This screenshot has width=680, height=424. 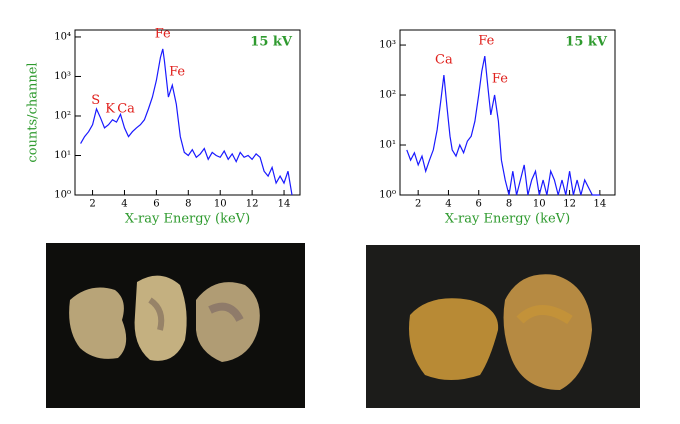 I want to click on y-axis-label: counts/channel, so click(x=33, y=112).